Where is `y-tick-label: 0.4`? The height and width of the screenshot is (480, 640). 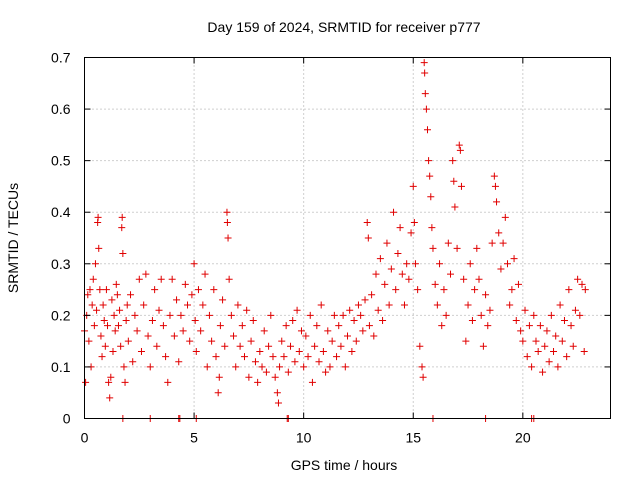 y-tick-label: 0.4 is located at coordinates (61, 212).